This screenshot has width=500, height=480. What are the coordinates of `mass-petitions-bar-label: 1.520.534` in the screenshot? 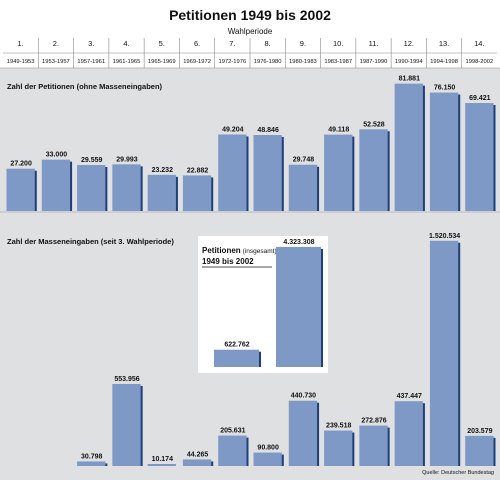 It's located at (444, 236).